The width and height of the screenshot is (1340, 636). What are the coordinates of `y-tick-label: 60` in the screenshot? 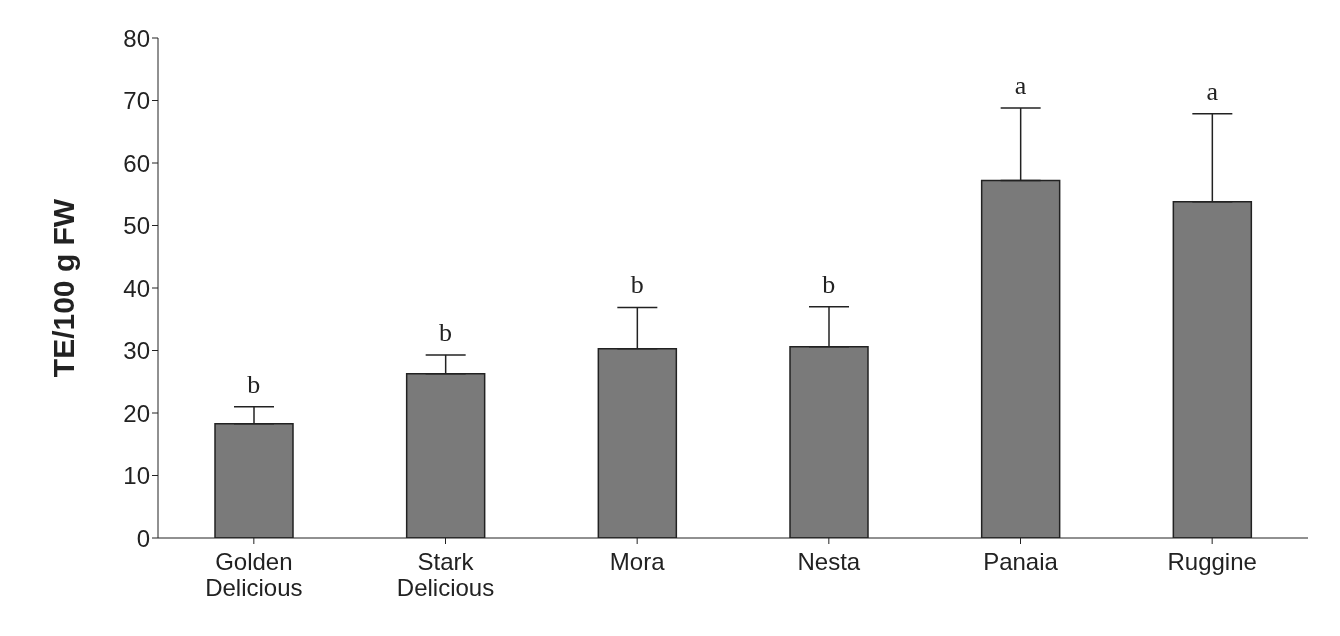 It's located at (136, 163).